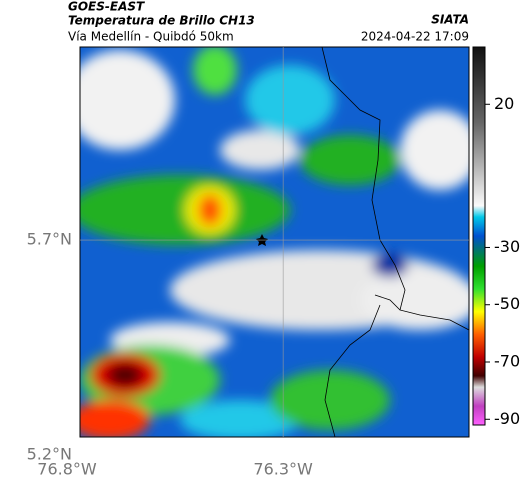 This screenshot has width=526, height=491. Describe the element at coordinates (49, 454) in the screenshot. I see `lat-tick-label: 5.2°N` at that location.